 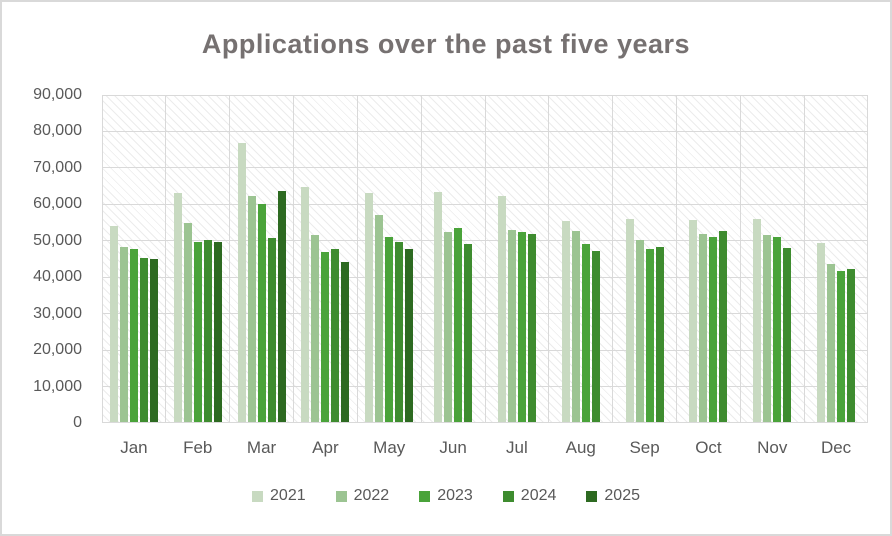 What do you see at coordinates (644, 447) in the screenshot?
I see `x-tick-label-sep: Sep` at bounding box center [644, 447].